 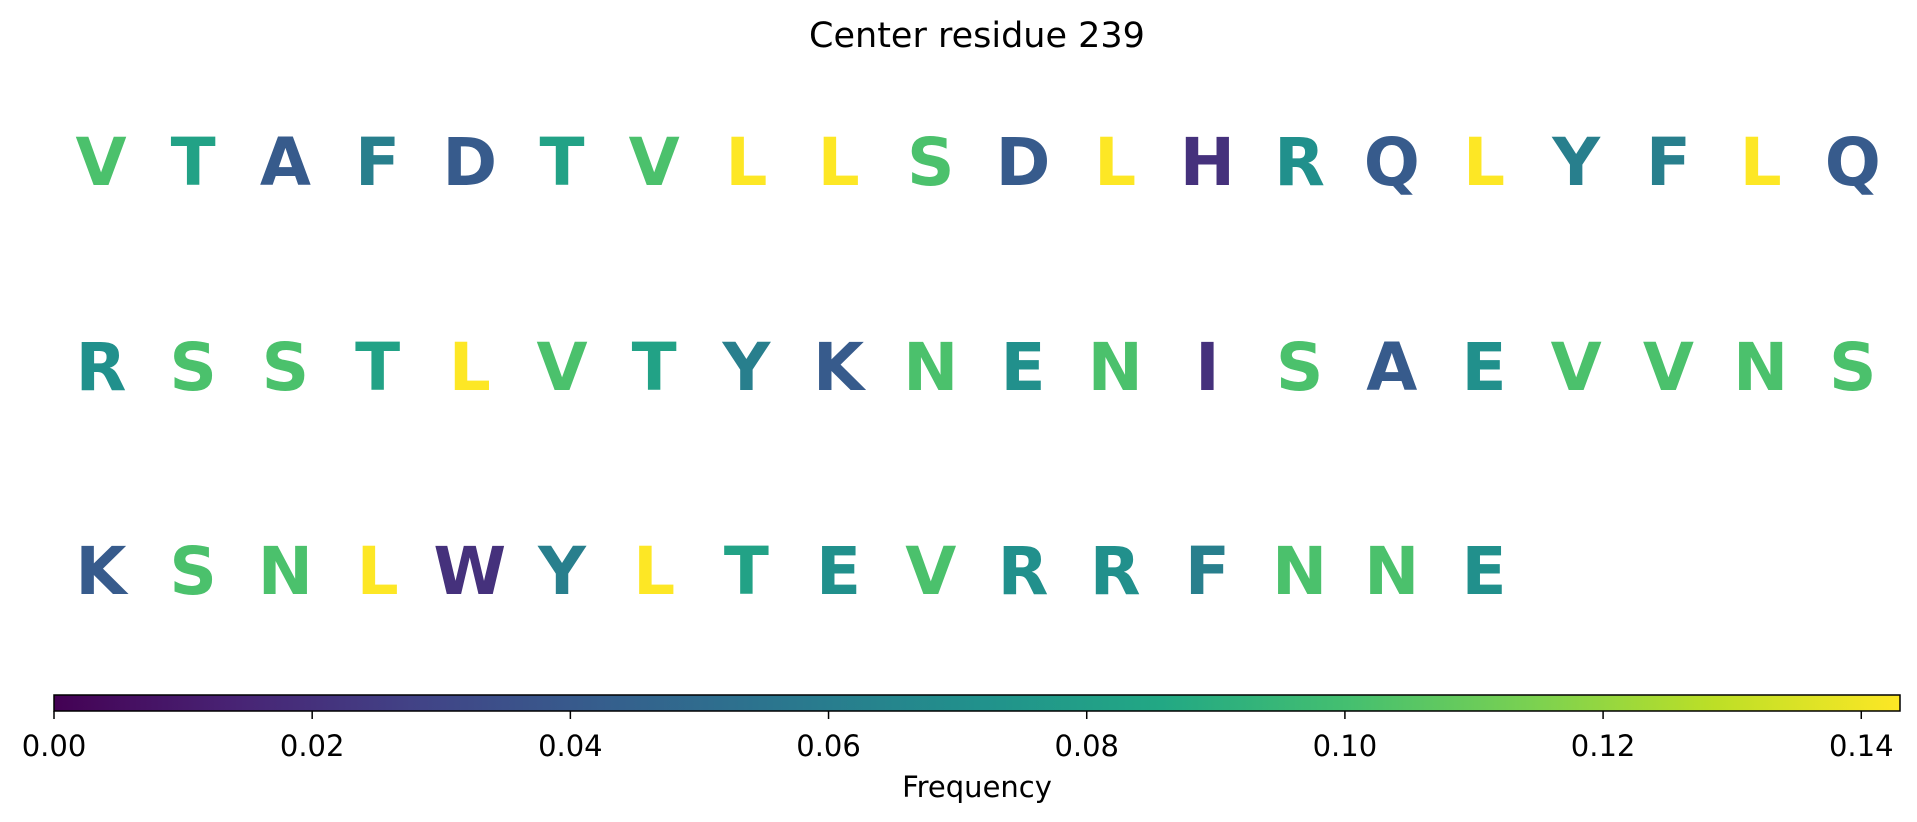 What do you see at coordinates (1345, 746) in the screenshot?
I see `colorbar-tick-label: 0.10` at bounding box center [1345, 746].